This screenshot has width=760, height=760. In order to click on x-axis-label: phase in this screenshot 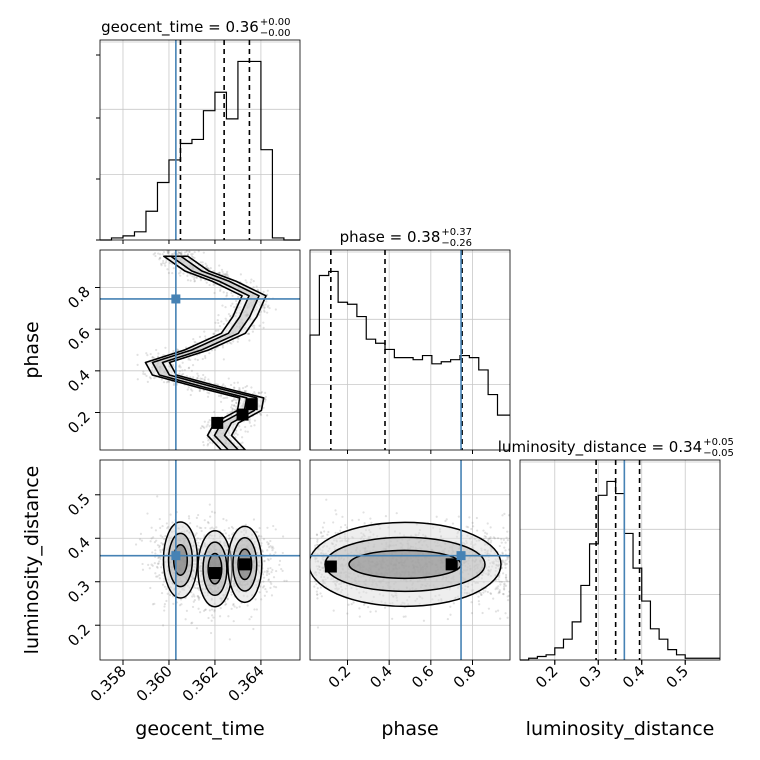, I will do `click(409, 729)`.